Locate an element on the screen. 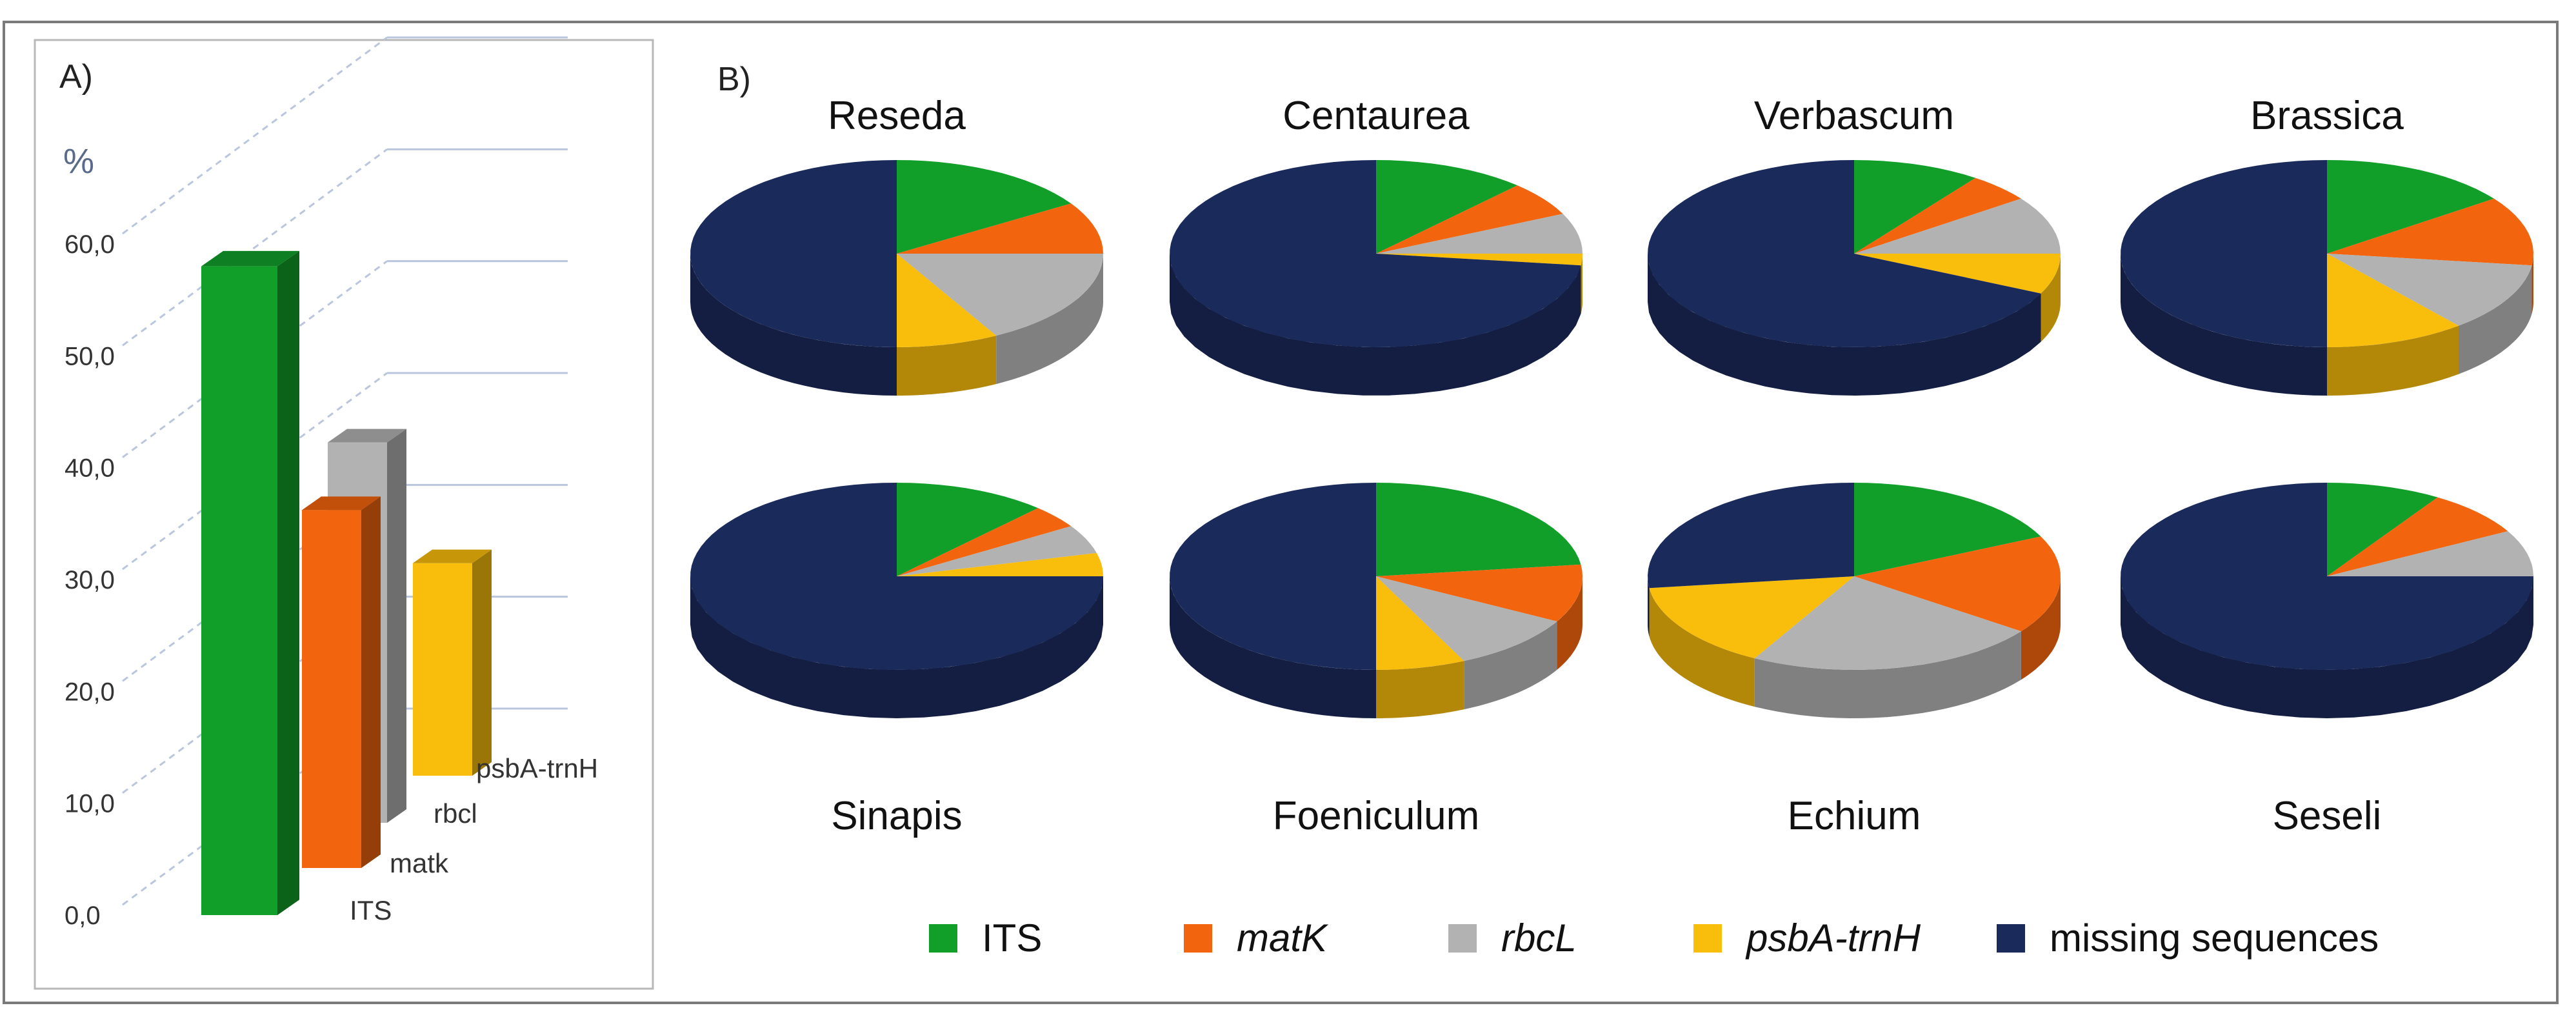  bar-side-rbcl is located at coordinates (396, 626).